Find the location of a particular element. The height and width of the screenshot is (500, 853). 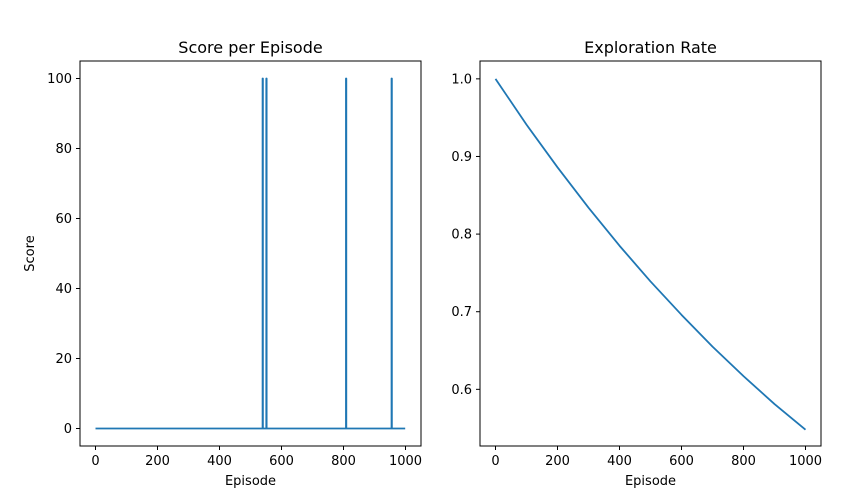

score-y-axis-label: Score is located at coordinates (30, 253).